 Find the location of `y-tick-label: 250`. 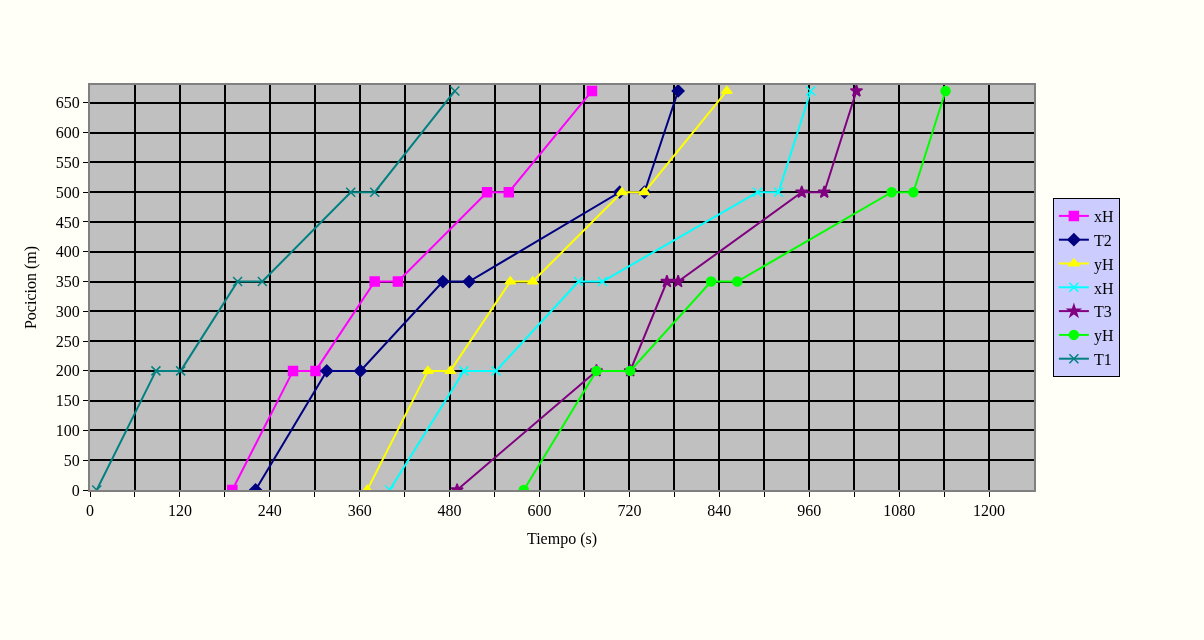

y-tick-label: 250 is located at coordinates (67, 341).